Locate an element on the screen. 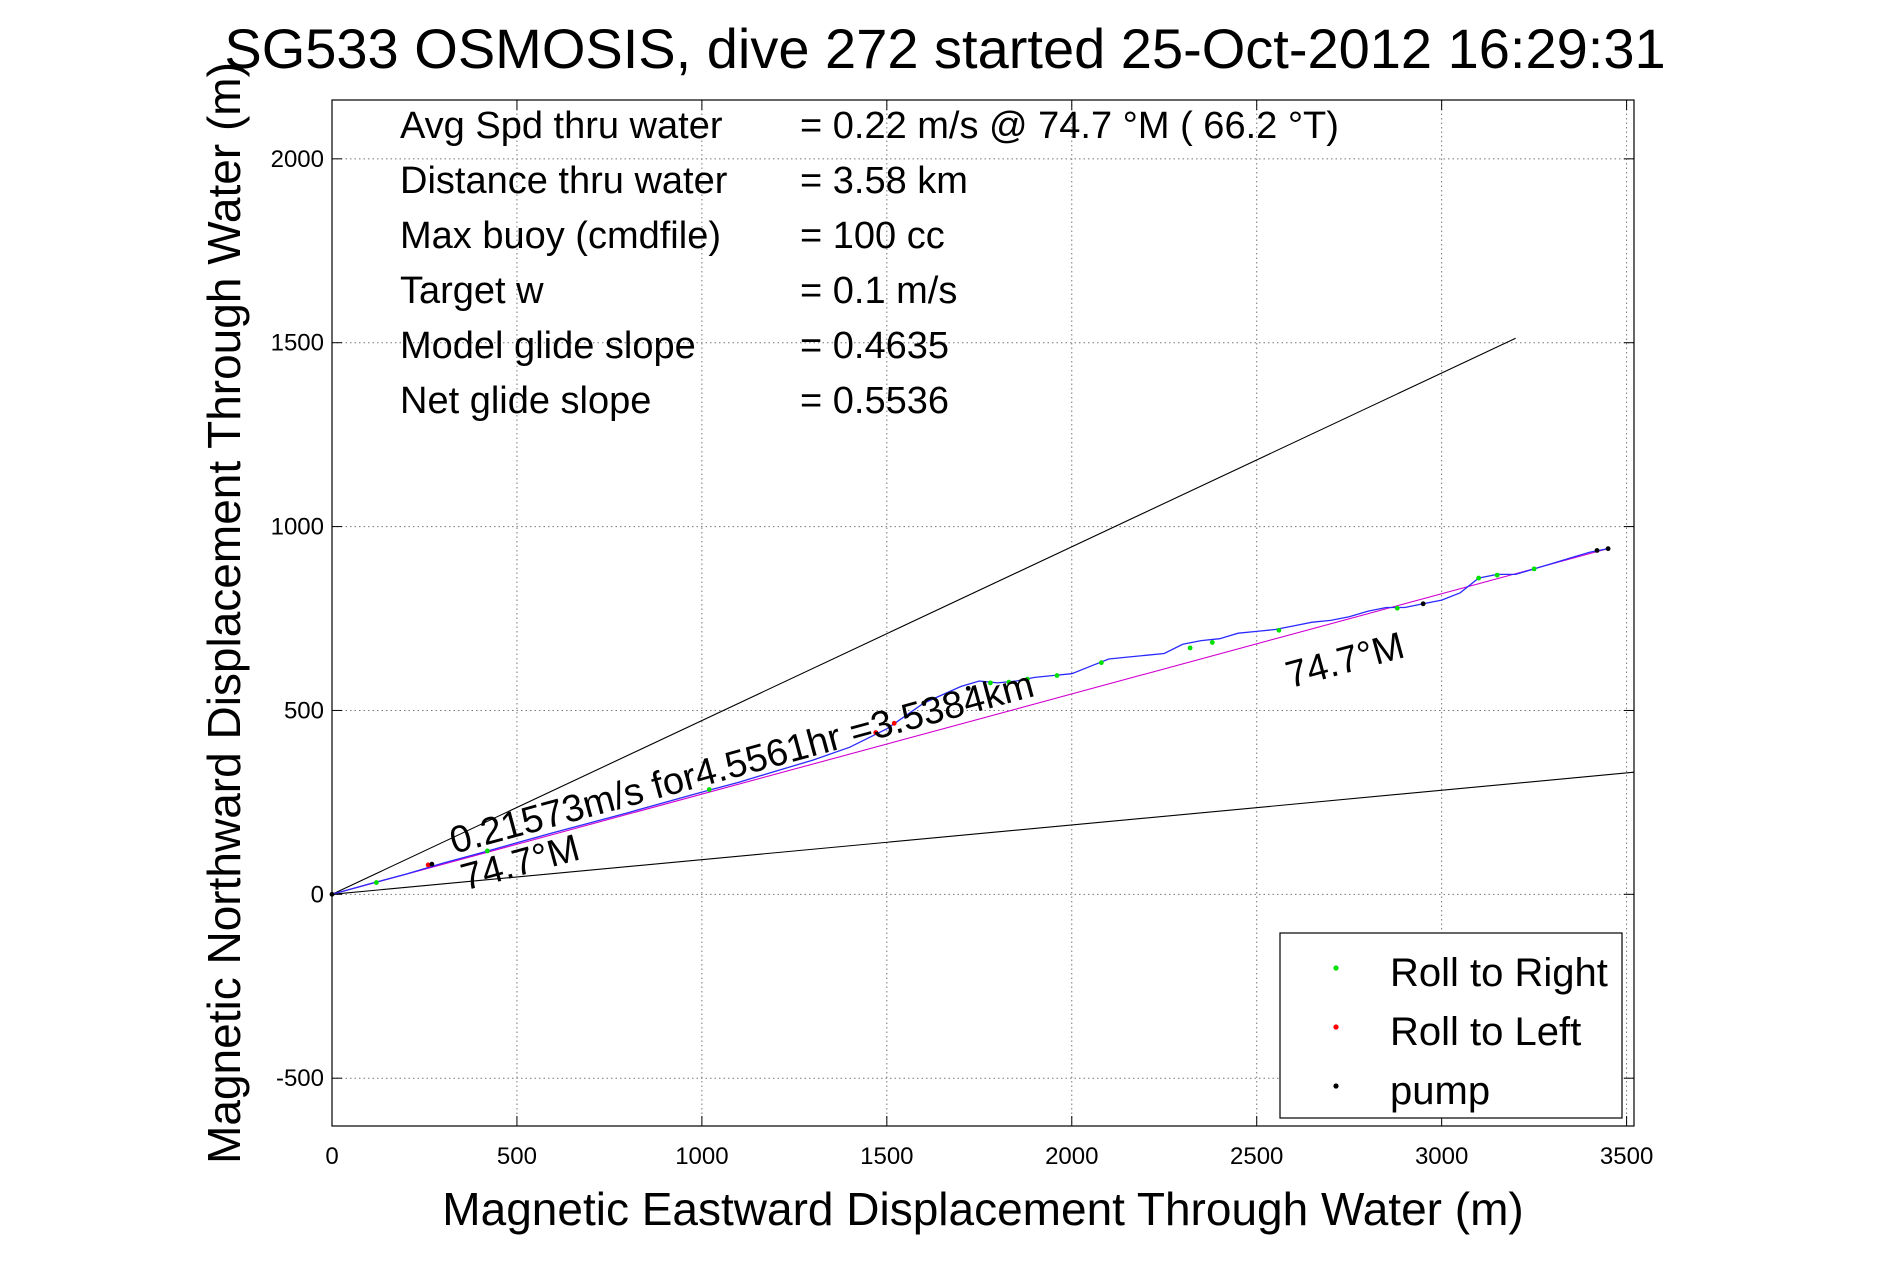  legend-entry: pump is located at coordinates (1440, 1091).